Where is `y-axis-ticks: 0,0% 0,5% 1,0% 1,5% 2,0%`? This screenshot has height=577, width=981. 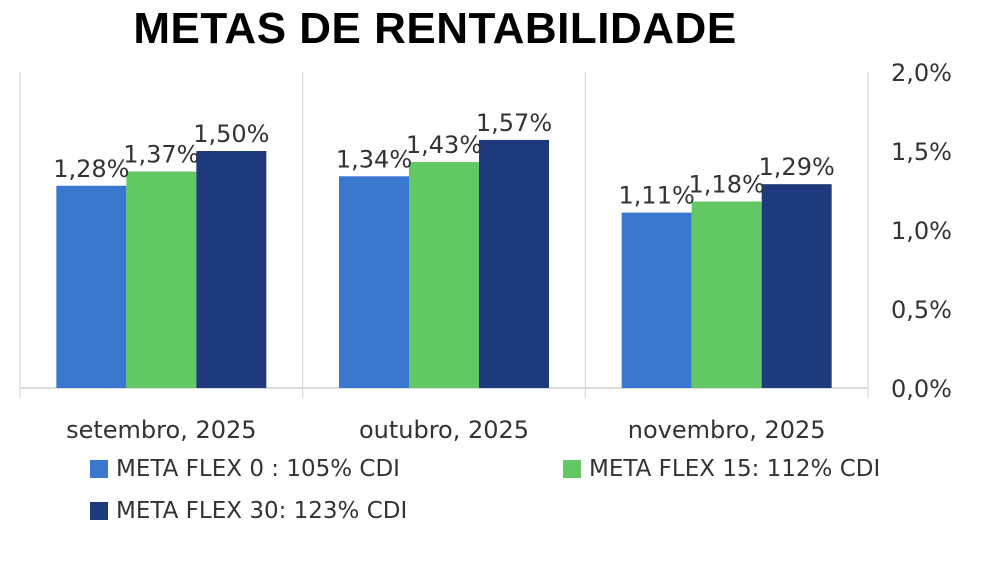
y-axis-ticks: 0,0% 0,5% 1,0% 1,5% 2,0% is located at coordinates (921, 231).